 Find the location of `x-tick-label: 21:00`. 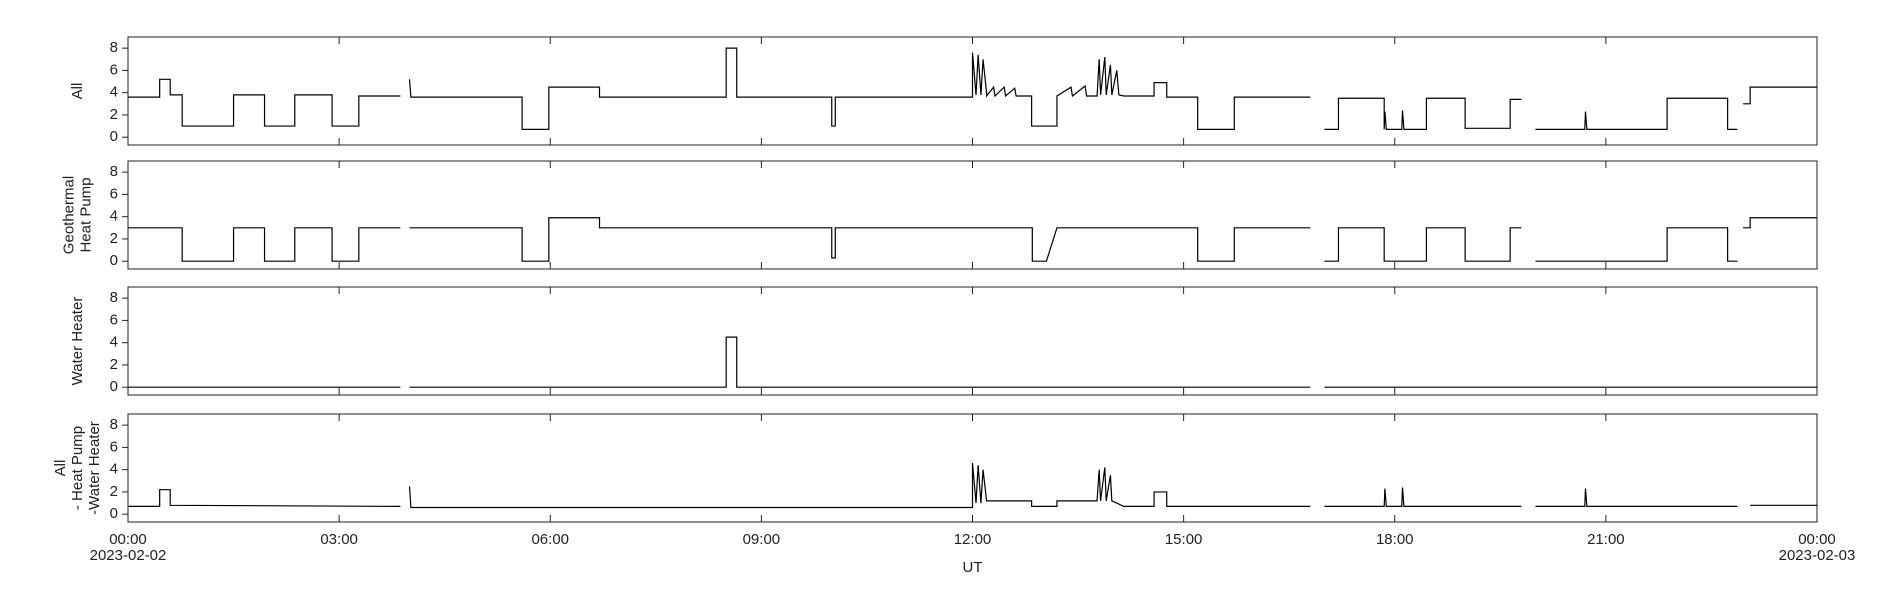

x-tick-label: 21:00 is located at coordinates (1606, 539).